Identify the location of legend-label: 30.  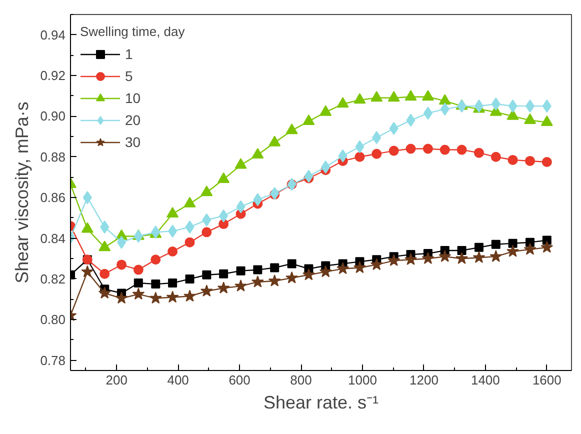
(133, 142).